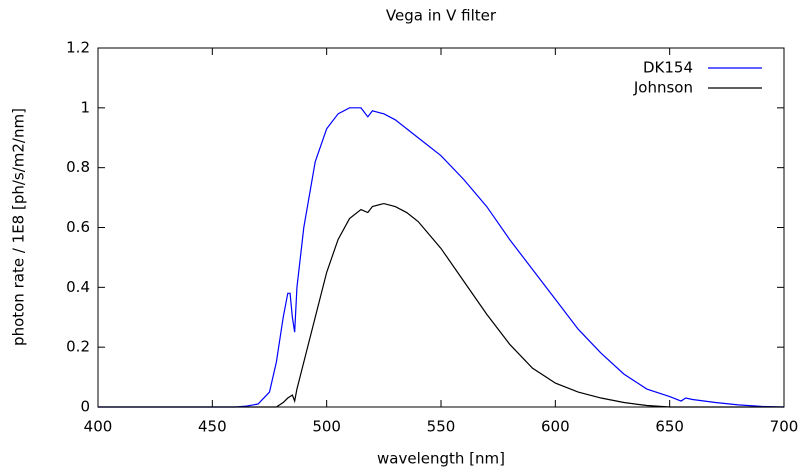 This screenshot has width=805, height=473. I want to click on y-tick-label: 0.4, so click(78, 287).